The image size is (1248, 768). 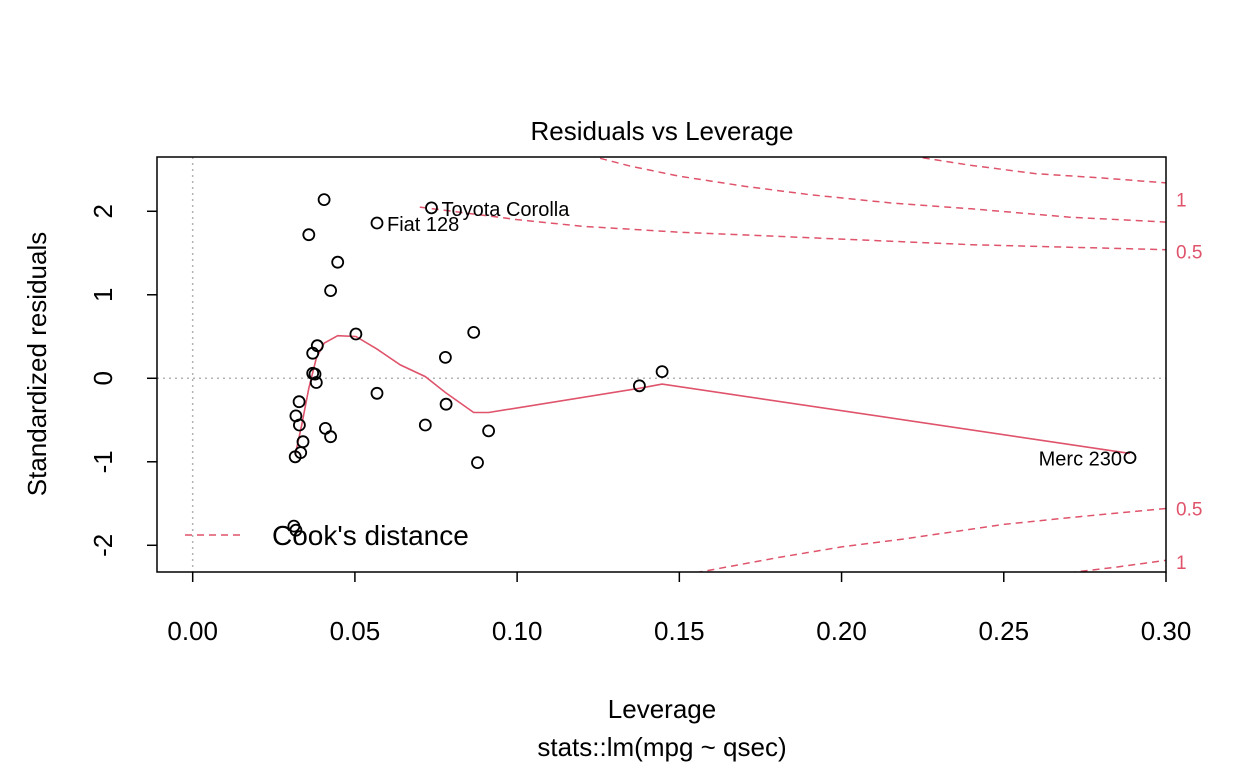 What do you see at coordinates (661, 747) in the screenshot?
I see `chart-subtitle: stats::lm(mpg ~ qsec)` at bounding box center [661, 747].